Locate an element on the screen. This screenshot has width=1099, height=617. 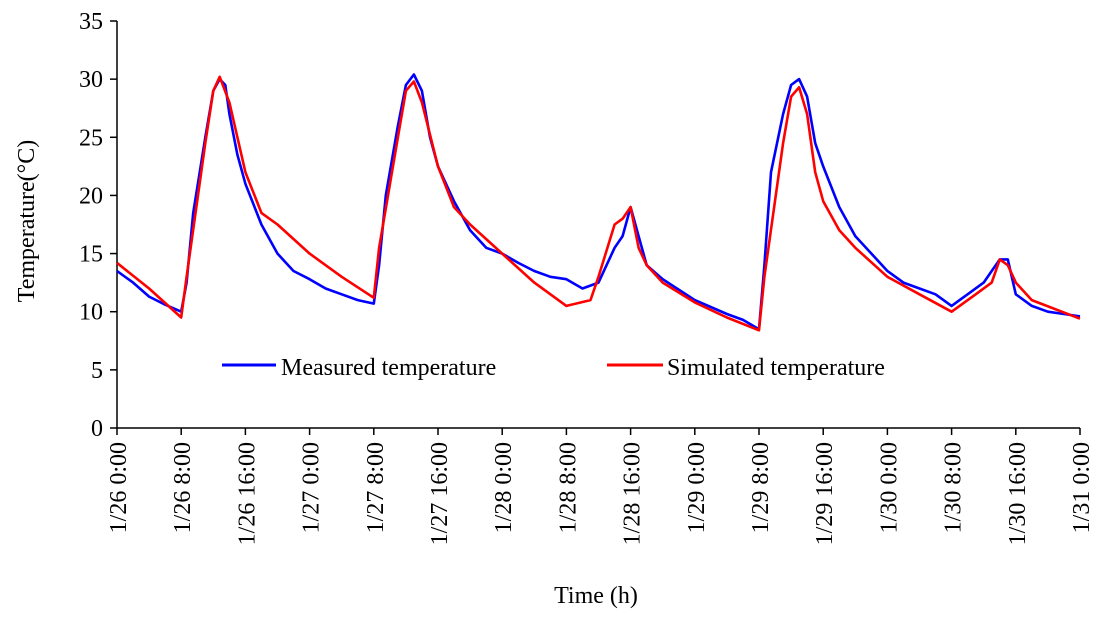
y-tick-label: 15 is located at coordinates (91, 255).